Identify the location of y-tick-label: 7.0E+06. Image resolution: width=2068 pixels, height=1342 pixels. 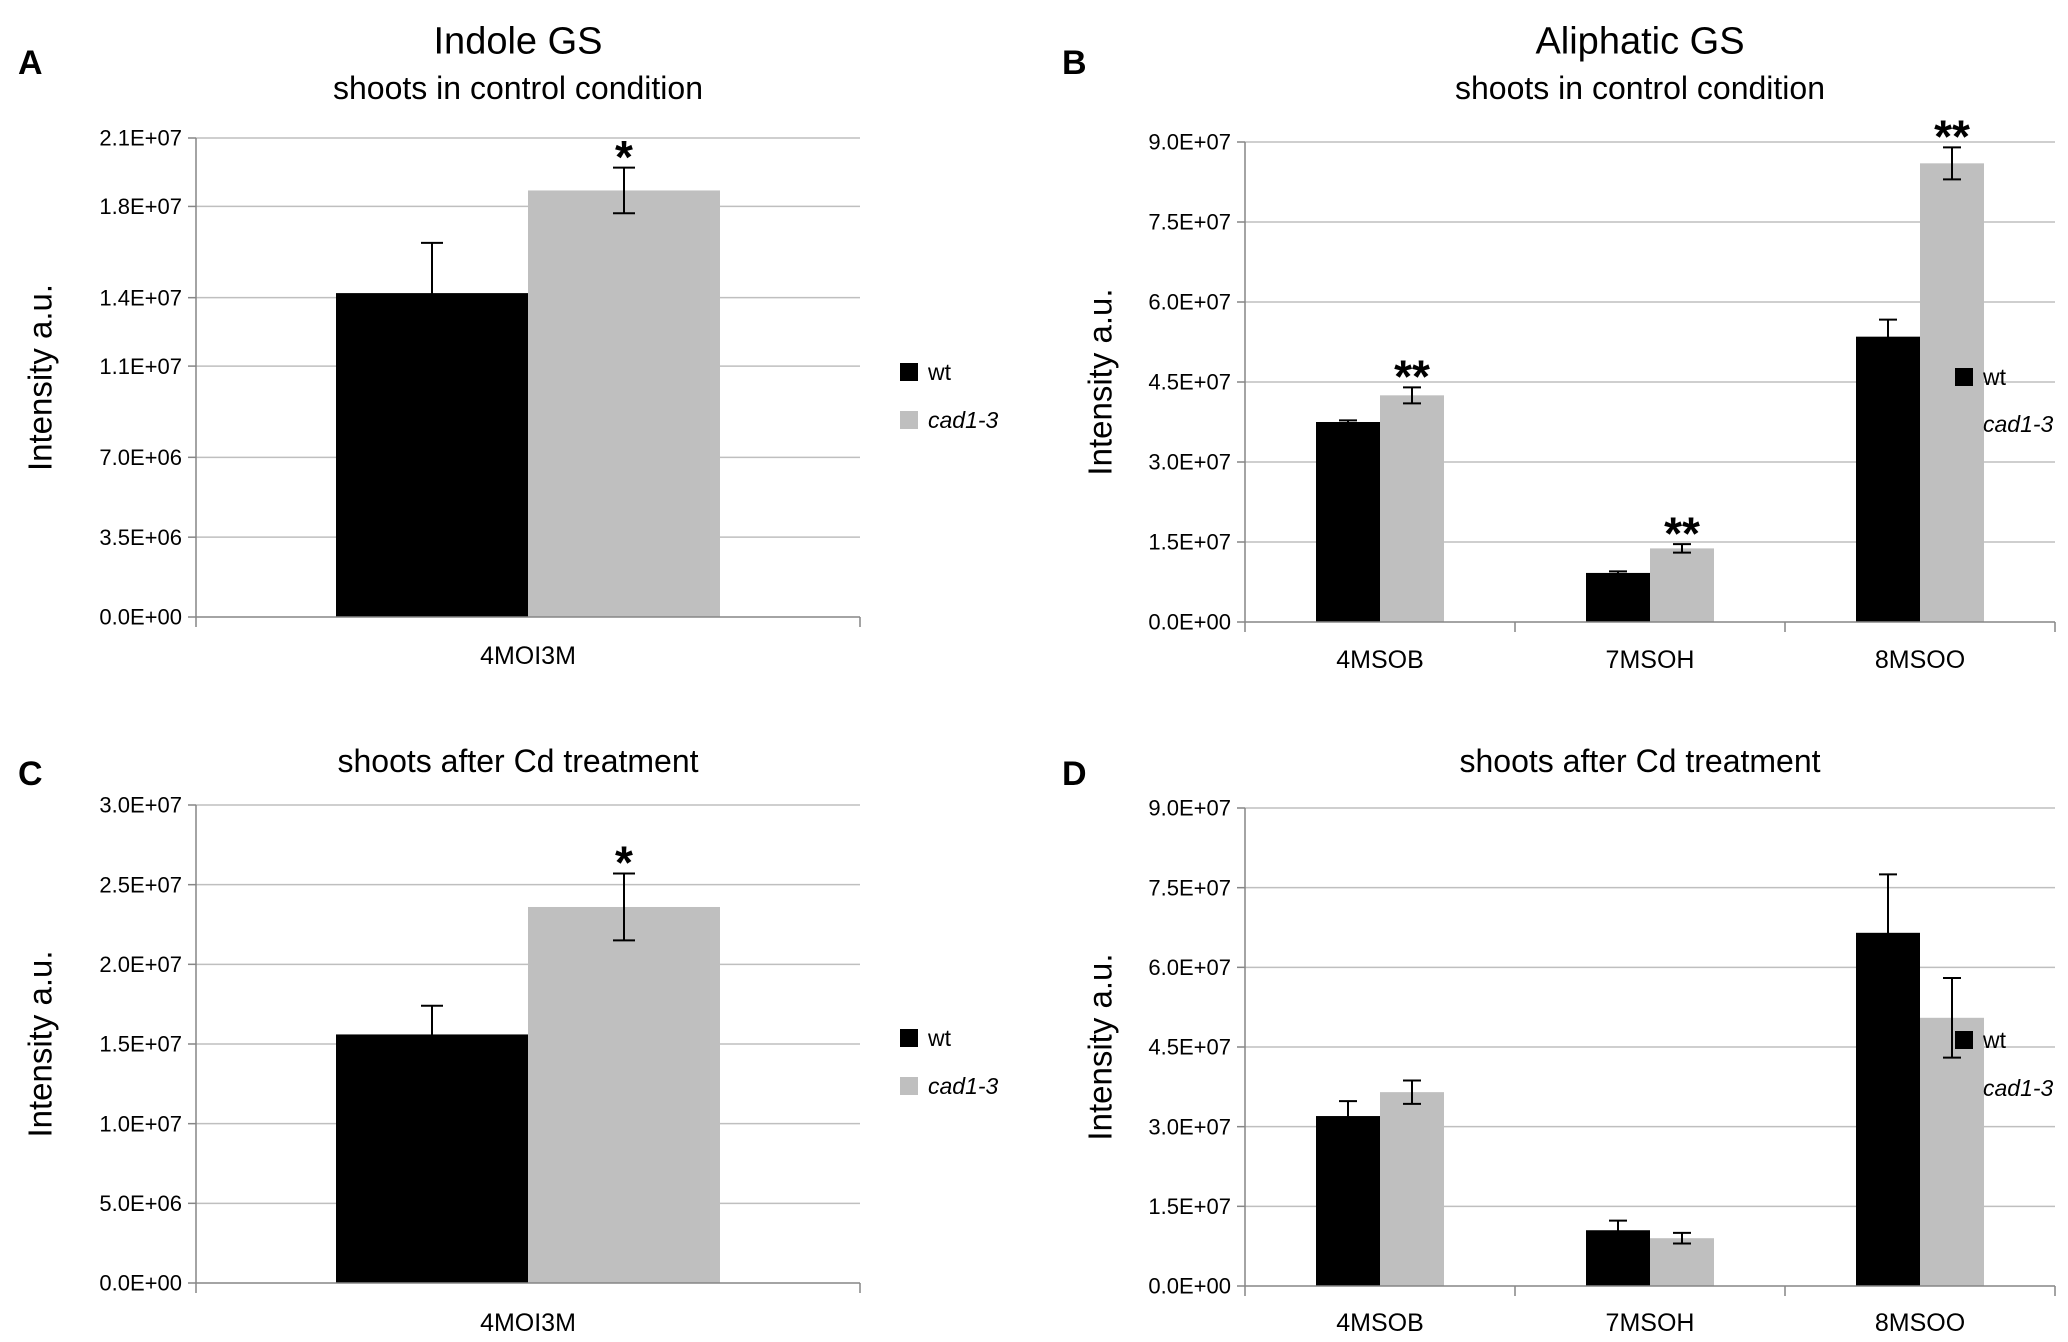
(140, 457).